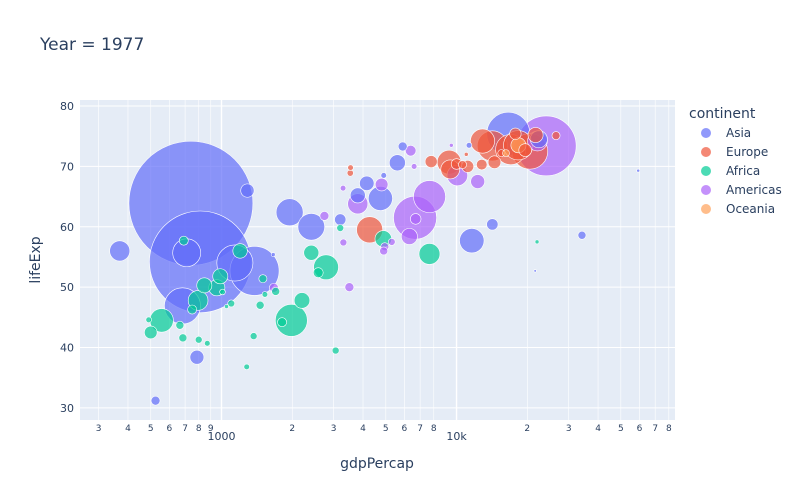 The image size is (800, 500). Describe the element at coordinates (747, 152) in the screenshot. I see `legend-label-europe: Europe` at that location.